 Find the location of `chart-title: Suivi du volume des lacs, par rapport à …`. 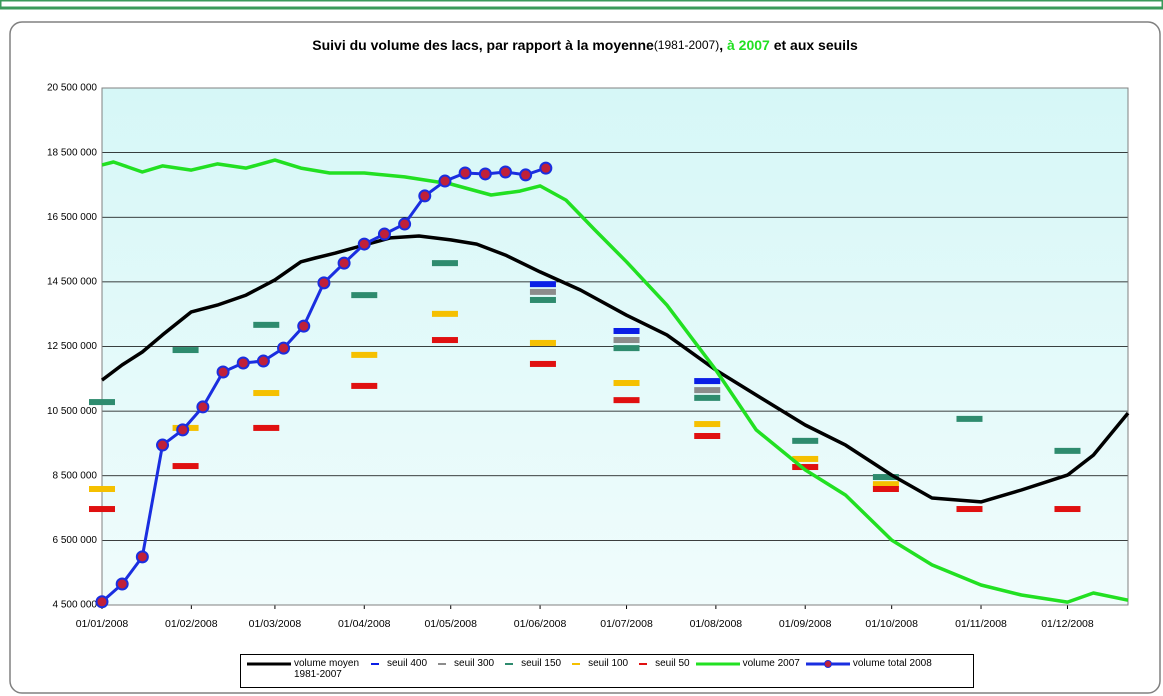

chart-title: Suivi du volume des lacs, par rapport à … is located at coordinates (585, 45).